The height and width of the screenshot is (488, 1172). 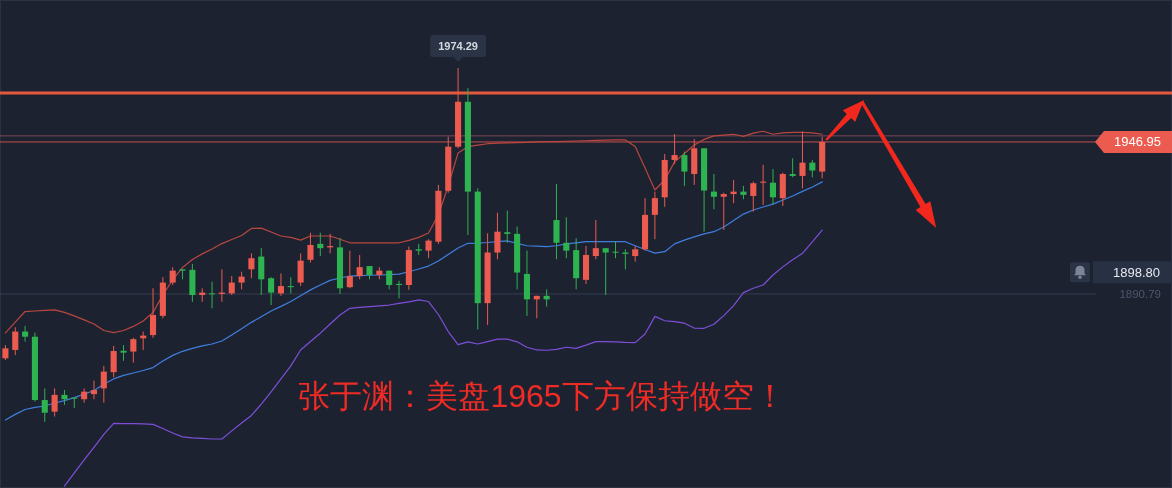 I want to click on tick-label: 1890.79, so click(x=1140, y=293).